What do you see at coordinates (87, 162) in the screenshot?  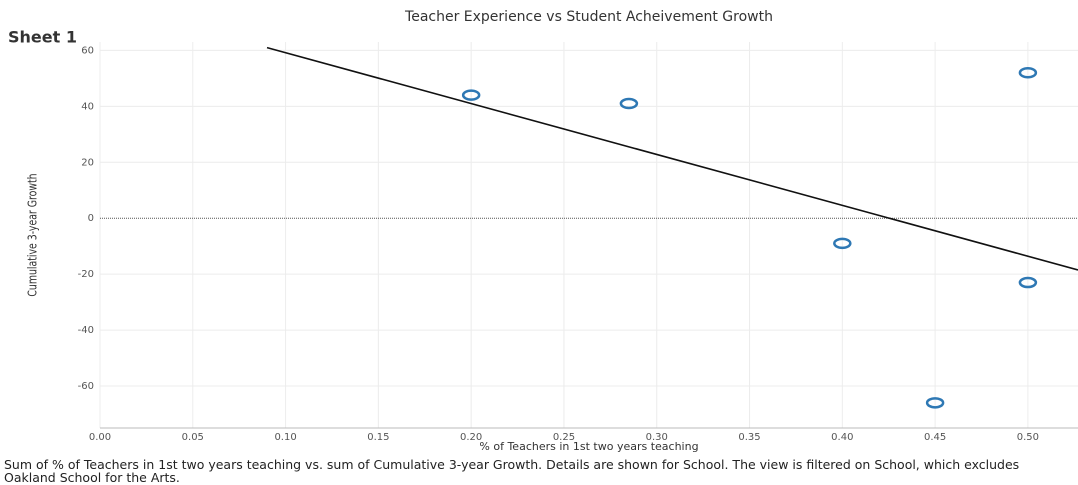 I see `y-tick-label: 20` at bounding box center [87, 162].